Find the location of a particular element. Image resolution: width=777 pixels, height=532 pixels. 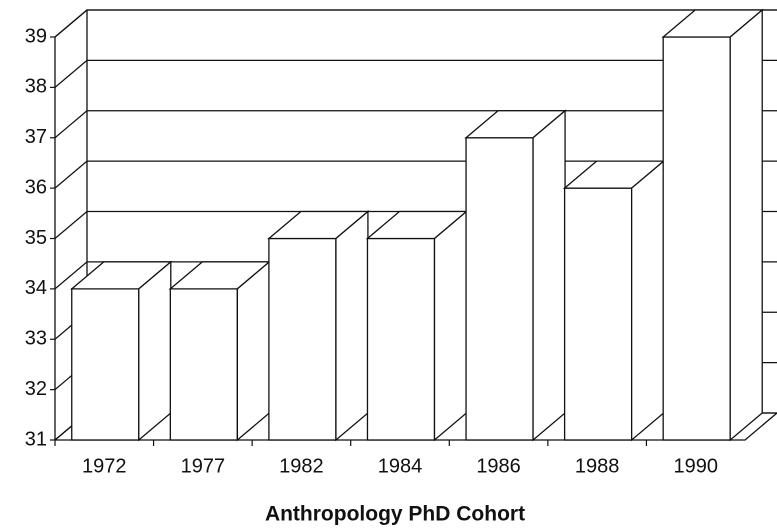

x-tick-label: 1972 is located at coordinates (104, 466).